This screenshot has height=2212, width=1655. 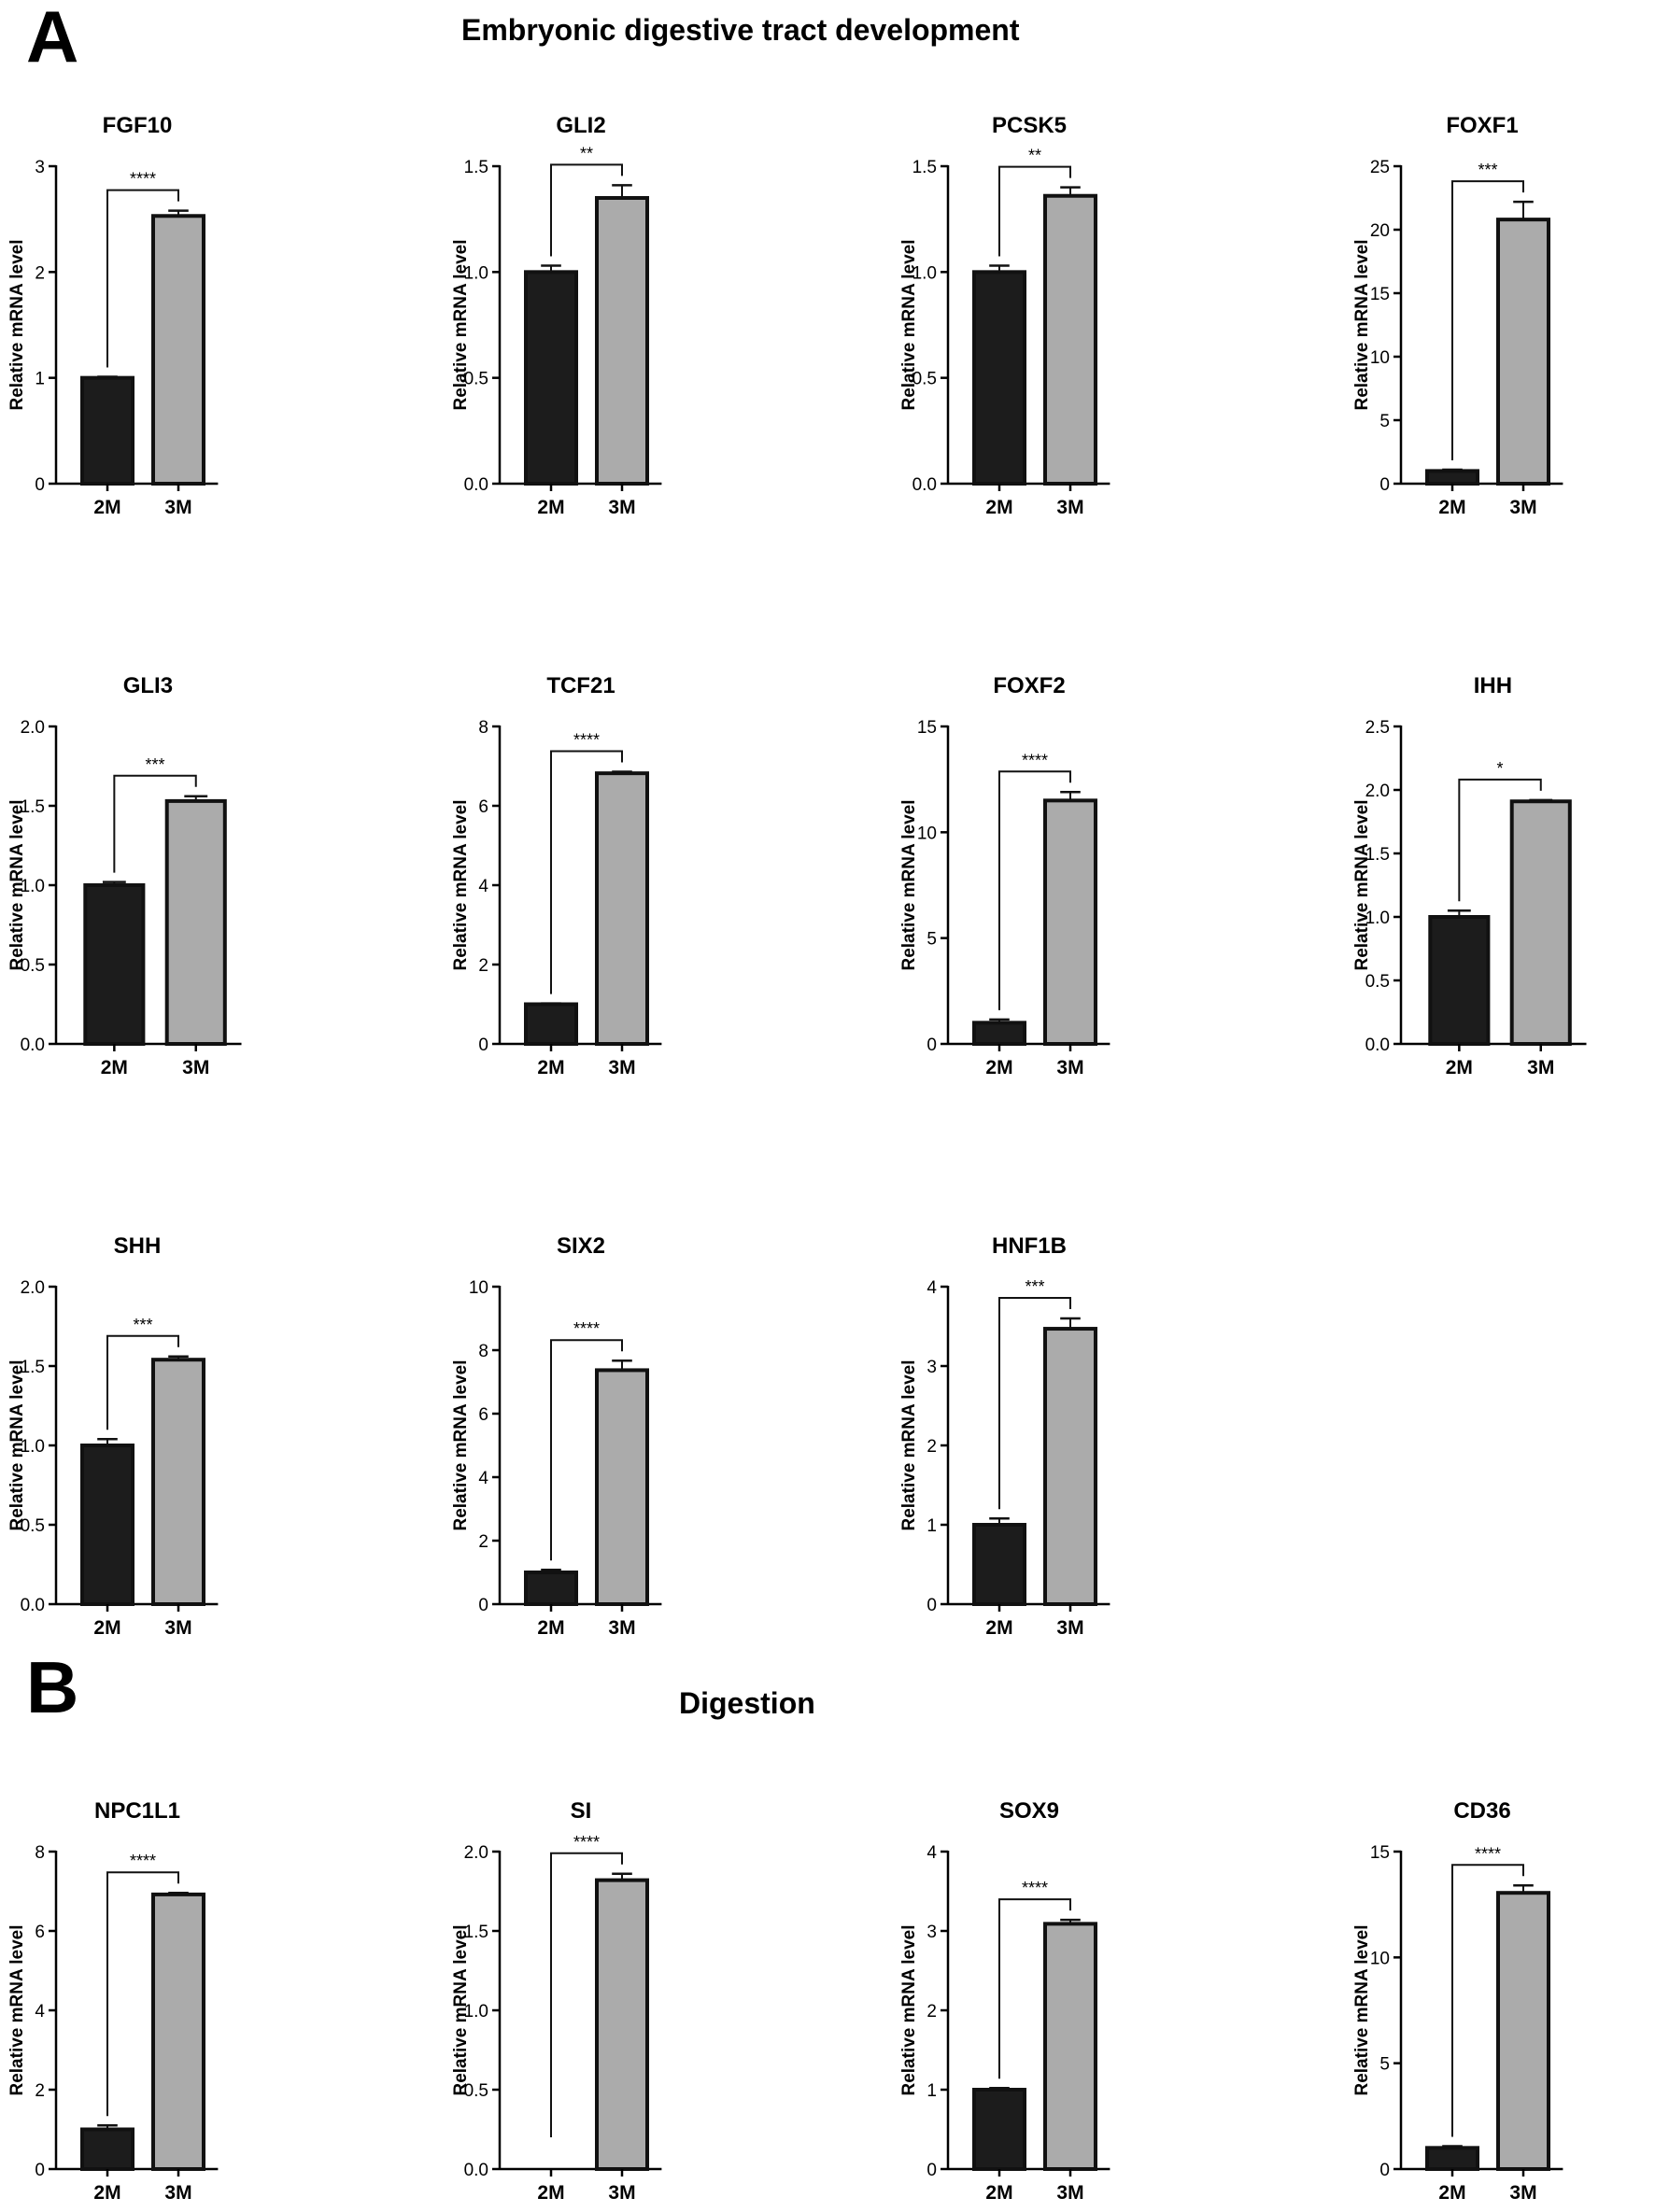 What do you see at coordinates (33, 728) in the screenshot?
I see `chart-4-ytick-label: 2.0` at bounding box center [33, 728].